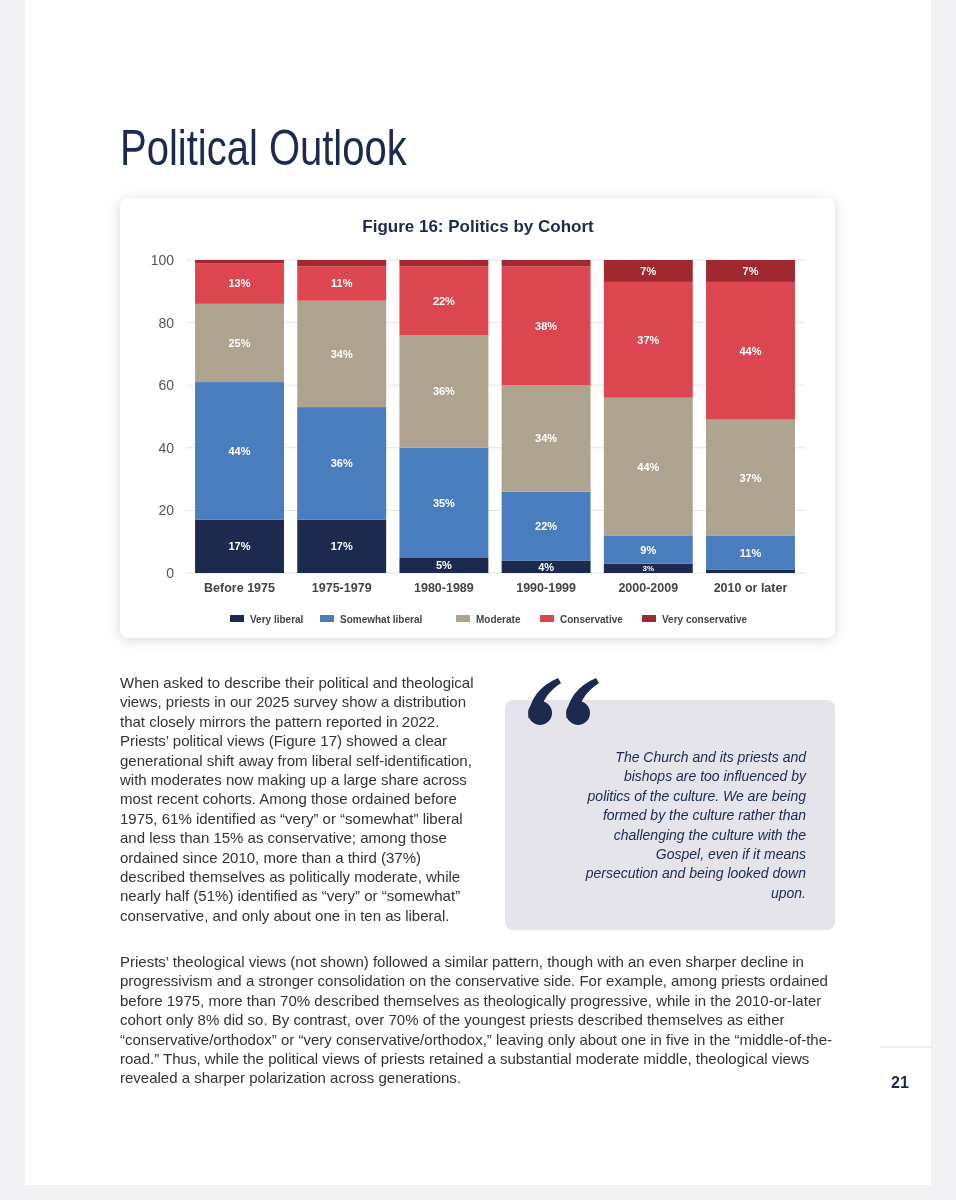 This screenshot has height=1200, width=956. What do you see at coordinates (162, 260) in the screenshot?
I see `y-tick-label: 100` at bounding box center [162, 260].